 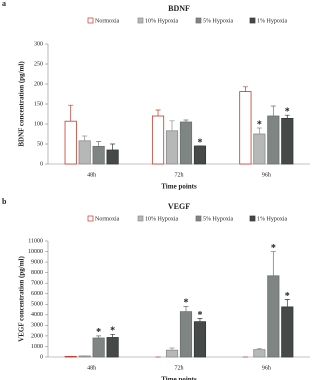 I want to click on y-tick-label: 200, so click(x=38, y=84).